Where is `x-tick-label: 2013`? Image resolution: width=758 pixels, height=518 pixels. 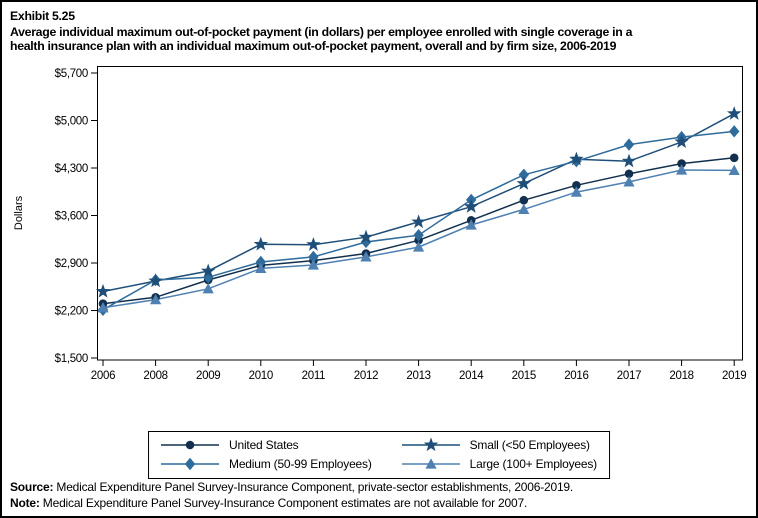 x-tick-label: 2013 is located at coordinates (418, 376).